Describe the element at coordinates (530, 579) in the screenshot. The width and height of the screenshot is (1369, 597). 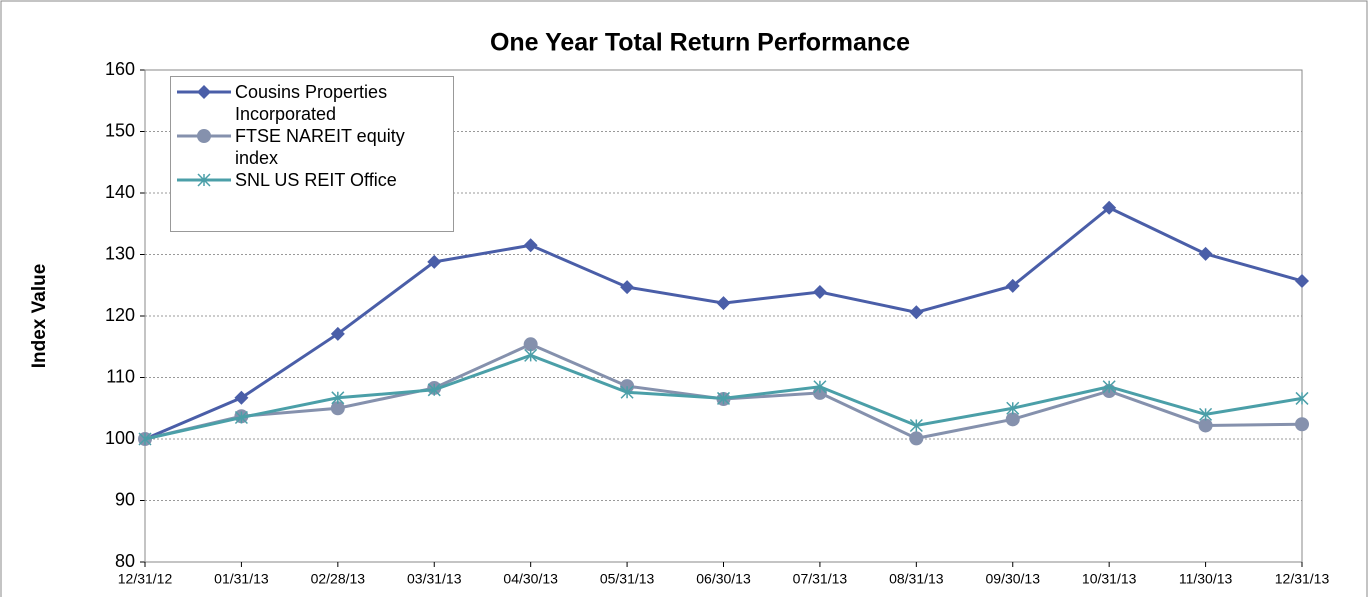
I see `x-tick-label: 04/30/13` at that location.